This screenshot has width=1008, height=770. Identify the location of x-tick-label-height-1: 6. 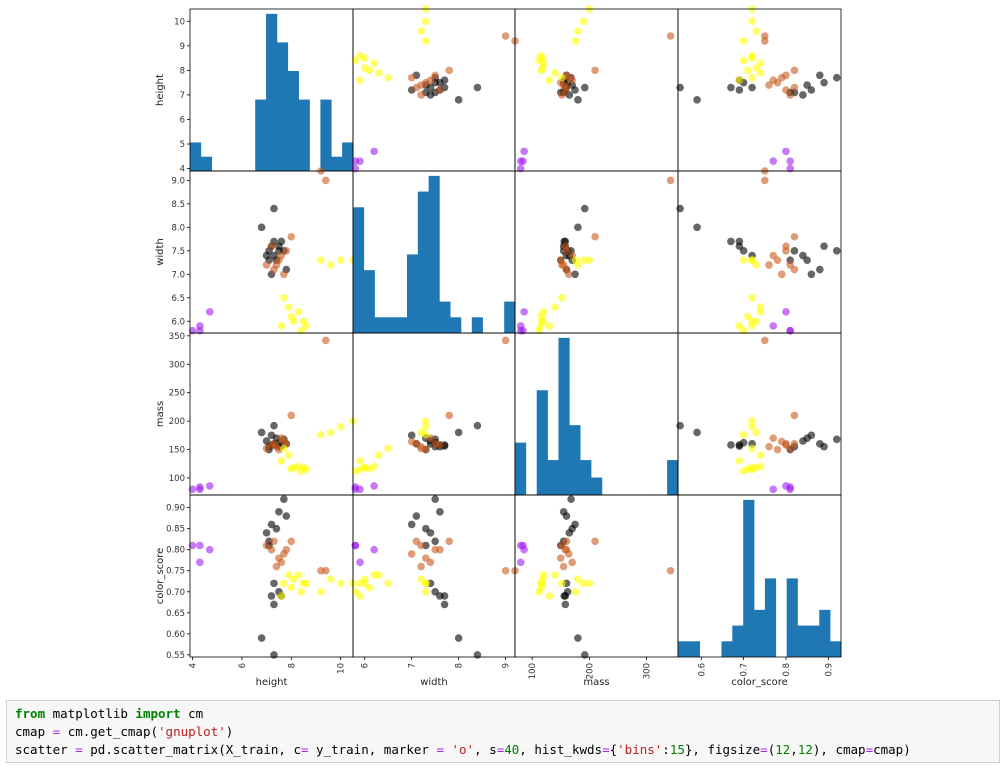
(243, 665).